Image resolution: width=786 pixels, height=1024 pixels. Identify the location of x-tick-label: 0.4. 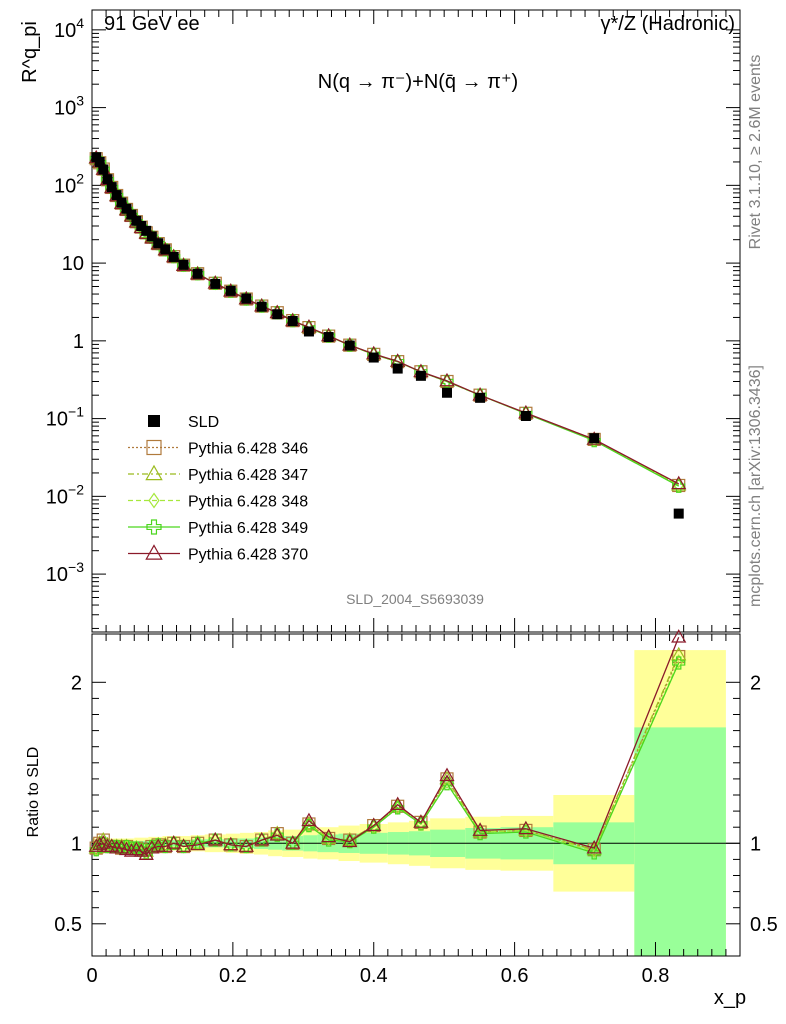
(374, 976).